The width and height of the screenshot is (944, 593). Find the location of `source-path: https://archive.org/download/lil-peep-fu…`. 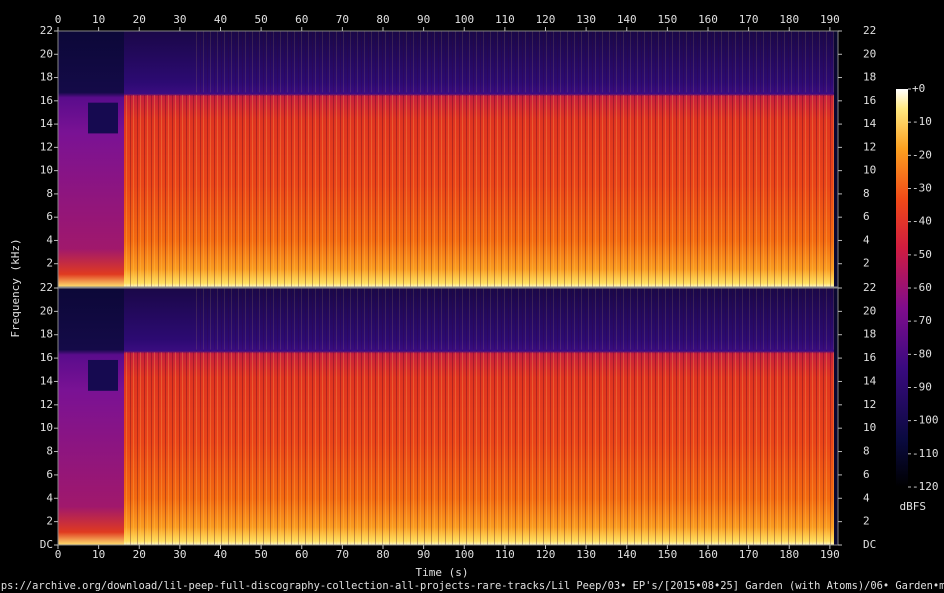

source-path: https://archive.org/download/lil-peep-fu… is located at coordinates (472, 586).